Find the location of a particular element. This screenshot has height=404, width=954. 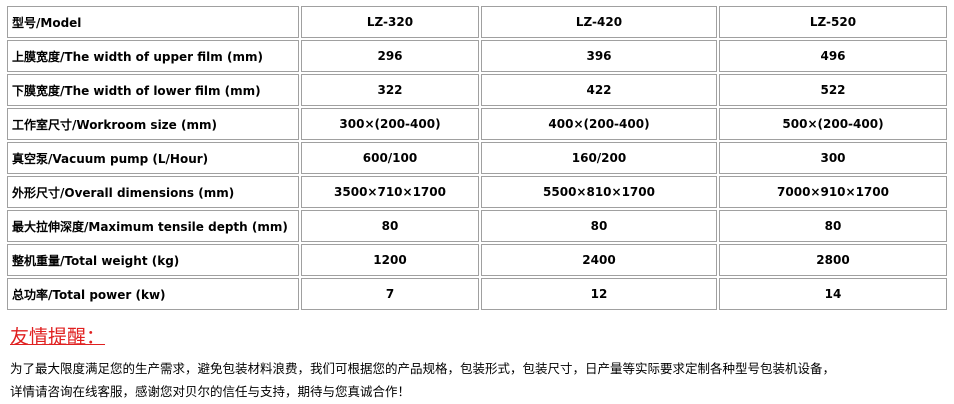

cell: 522 is located at coordinates (833, 90).